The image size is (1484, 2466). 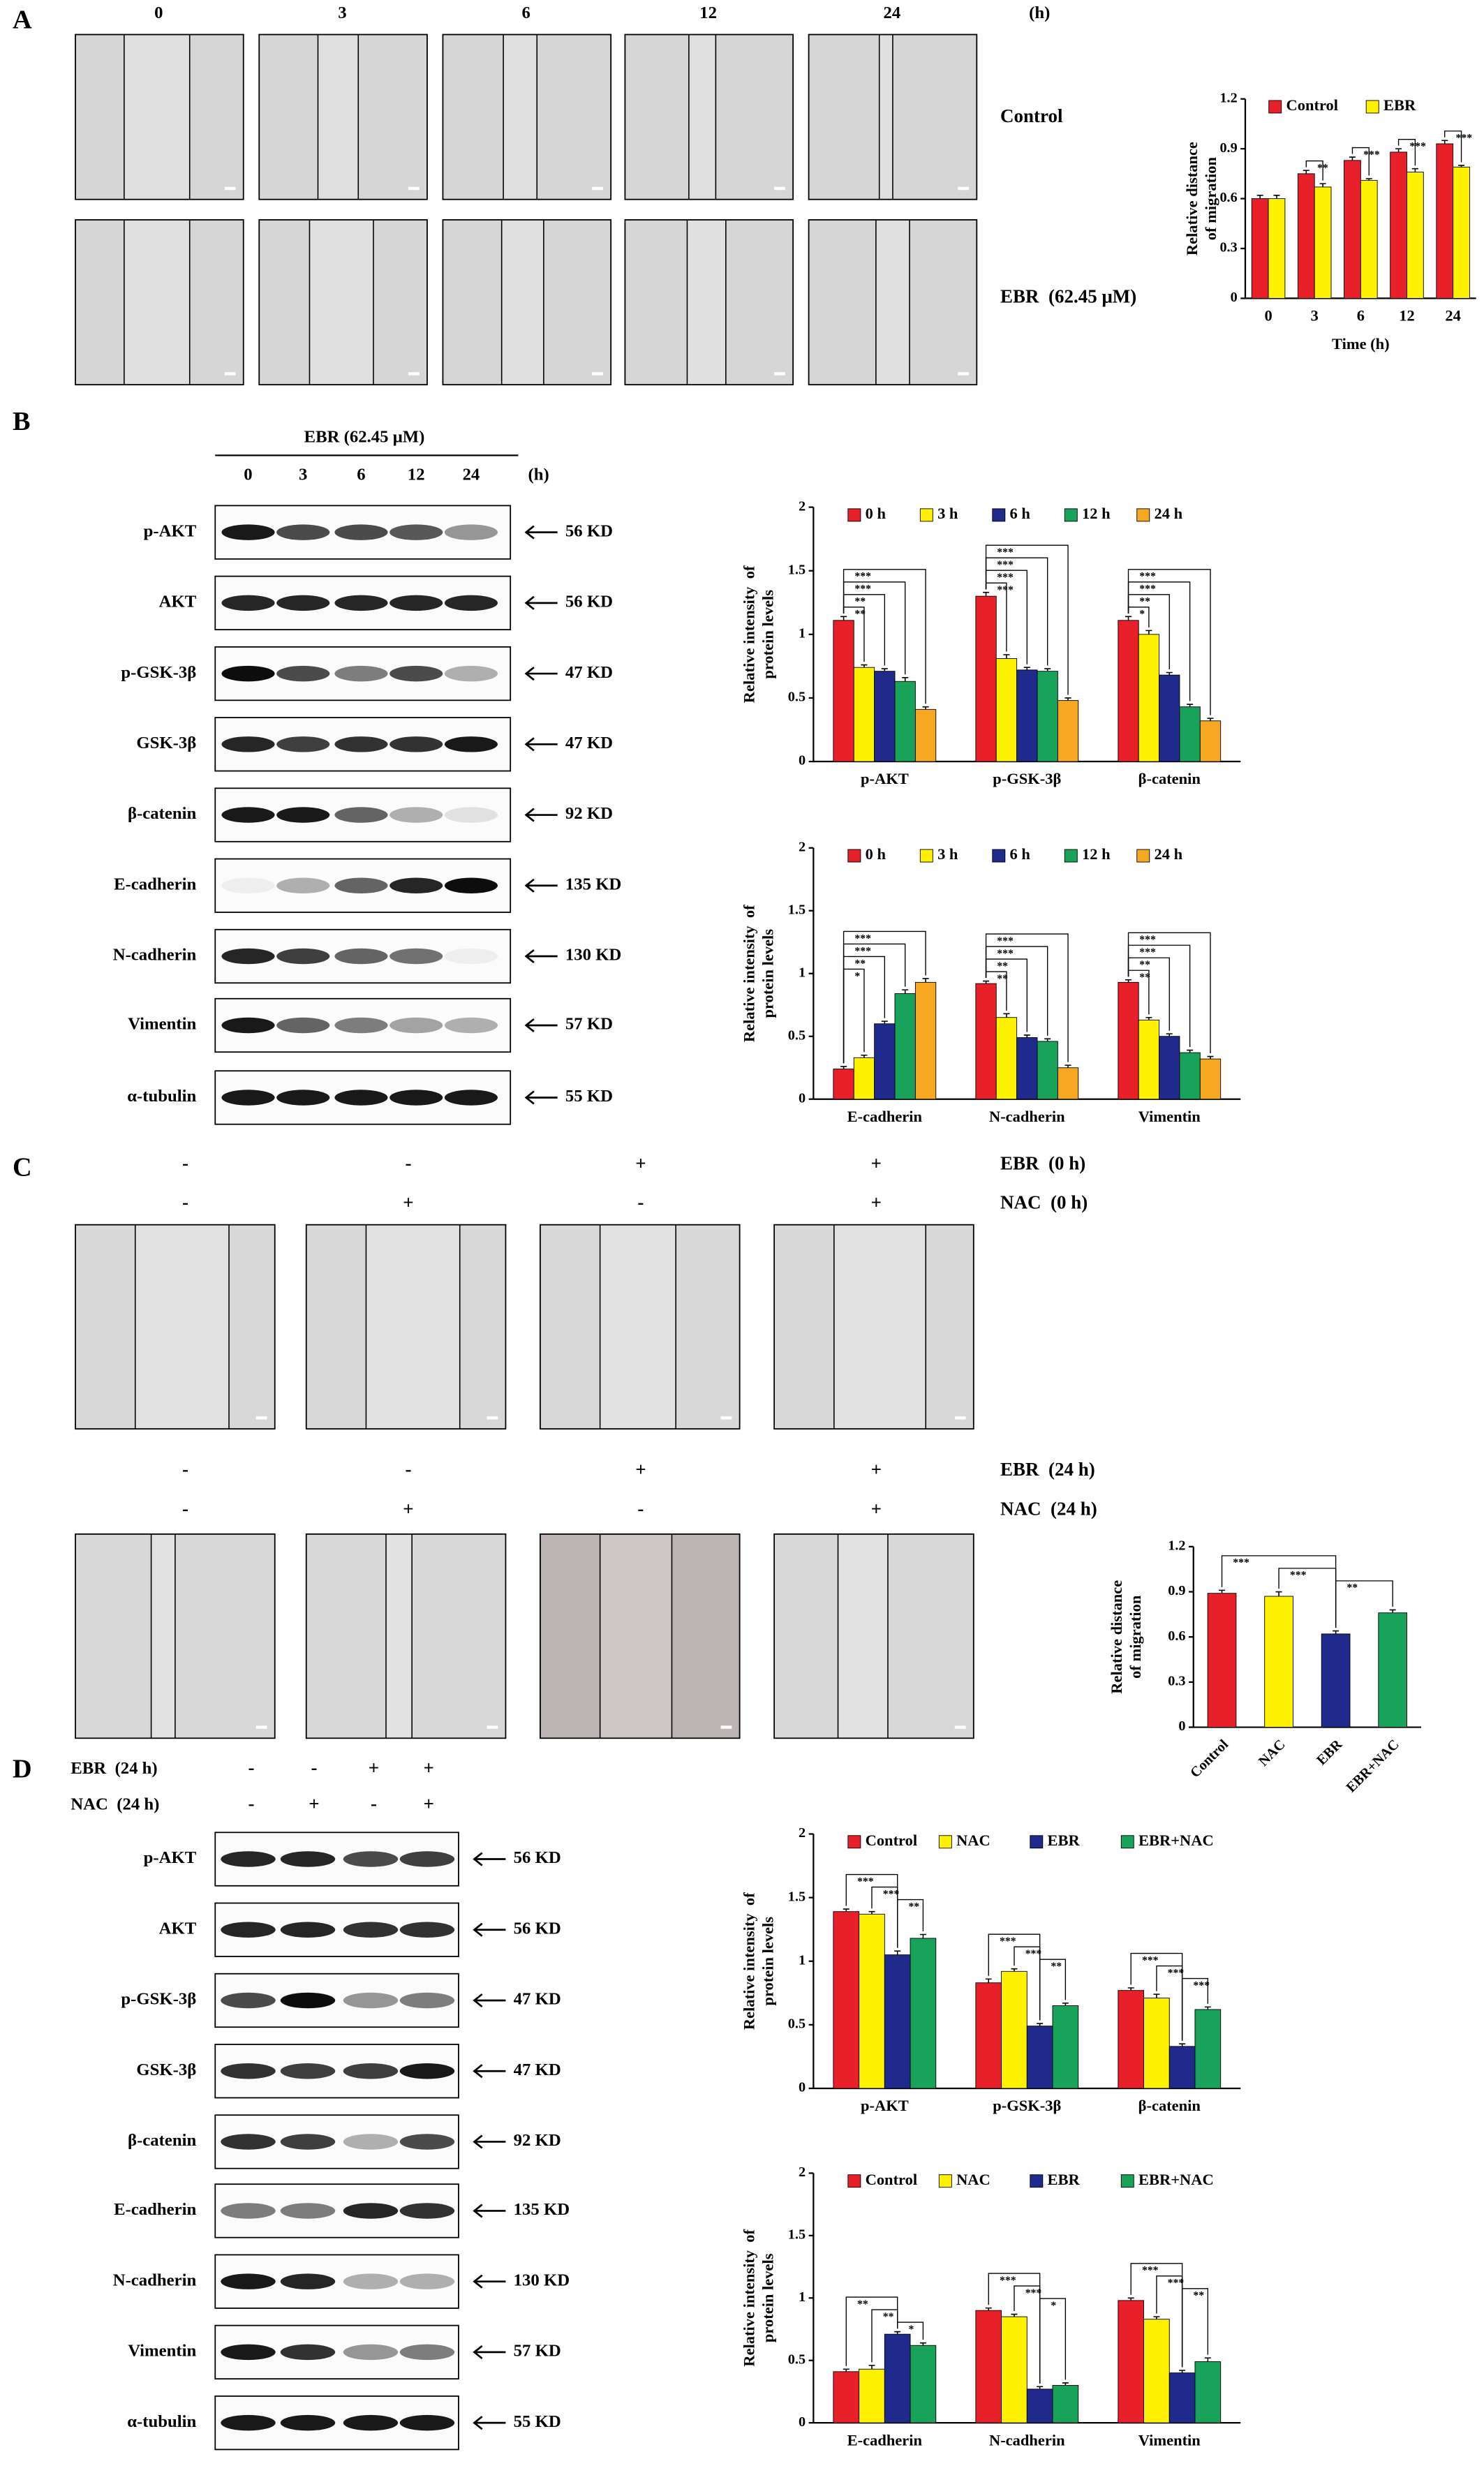 I want to click on arrow, so click(x=541, y=885).